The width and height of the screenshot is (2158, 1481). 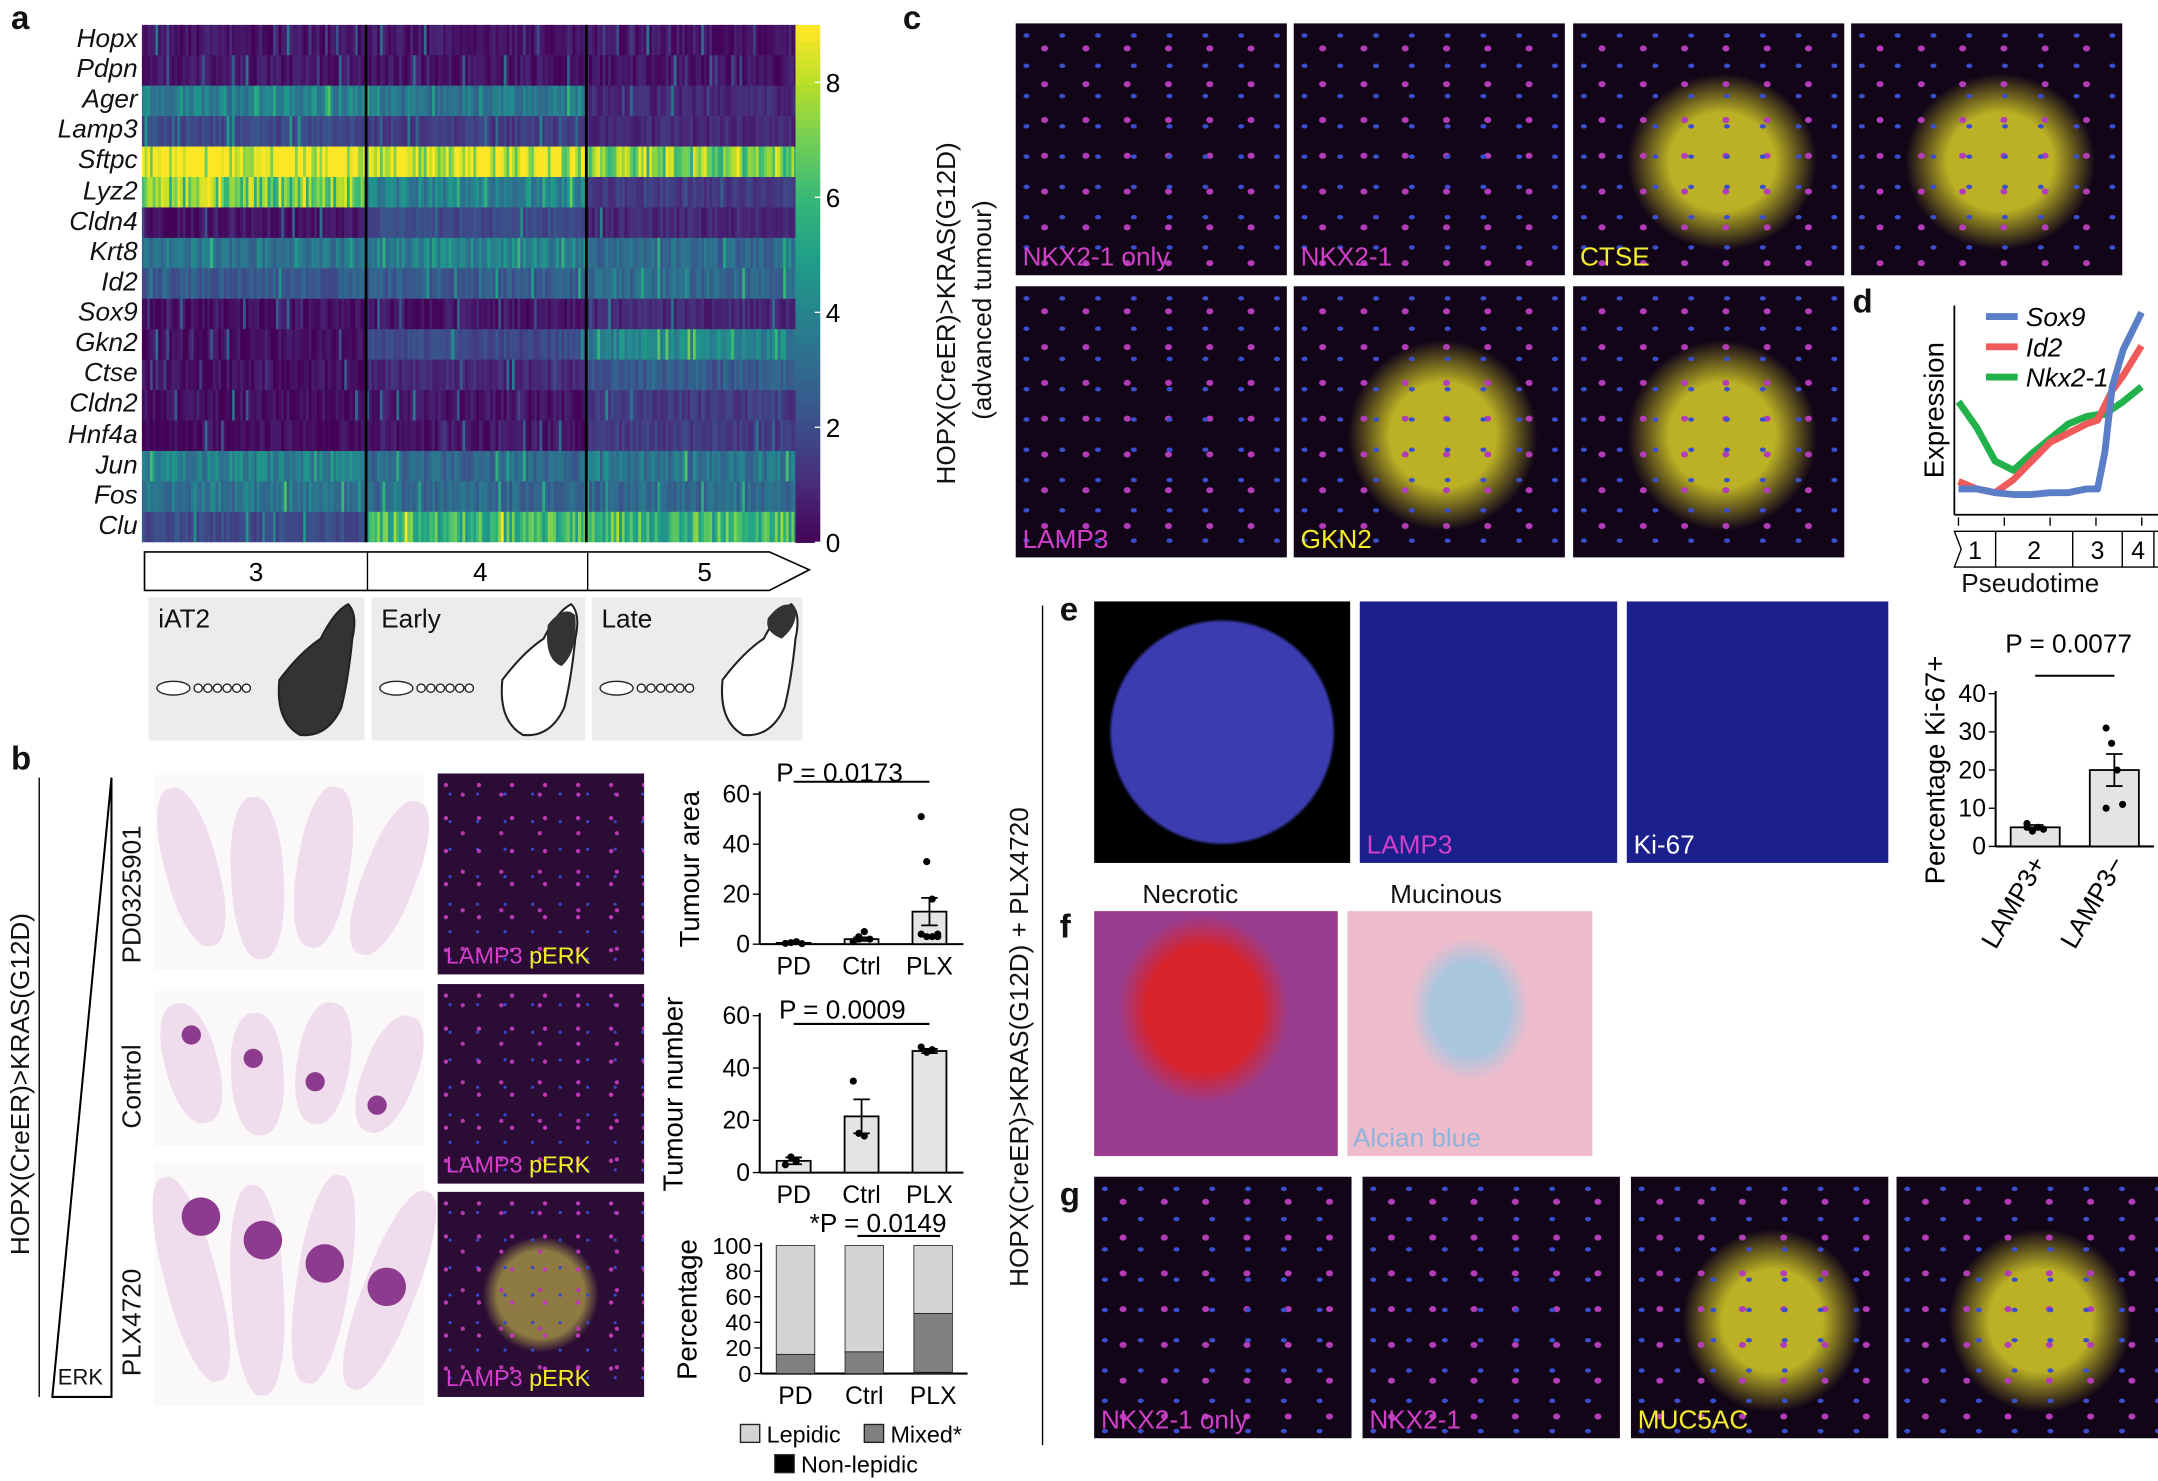 I want to click on stain-label: NKX2-1 only, so click(x=1174, y=1421).